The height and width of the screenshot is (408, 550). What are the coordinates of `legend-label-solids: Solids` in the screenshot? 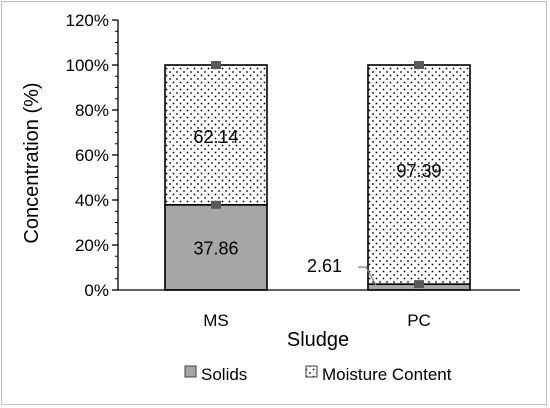 It's located at (224, 374).